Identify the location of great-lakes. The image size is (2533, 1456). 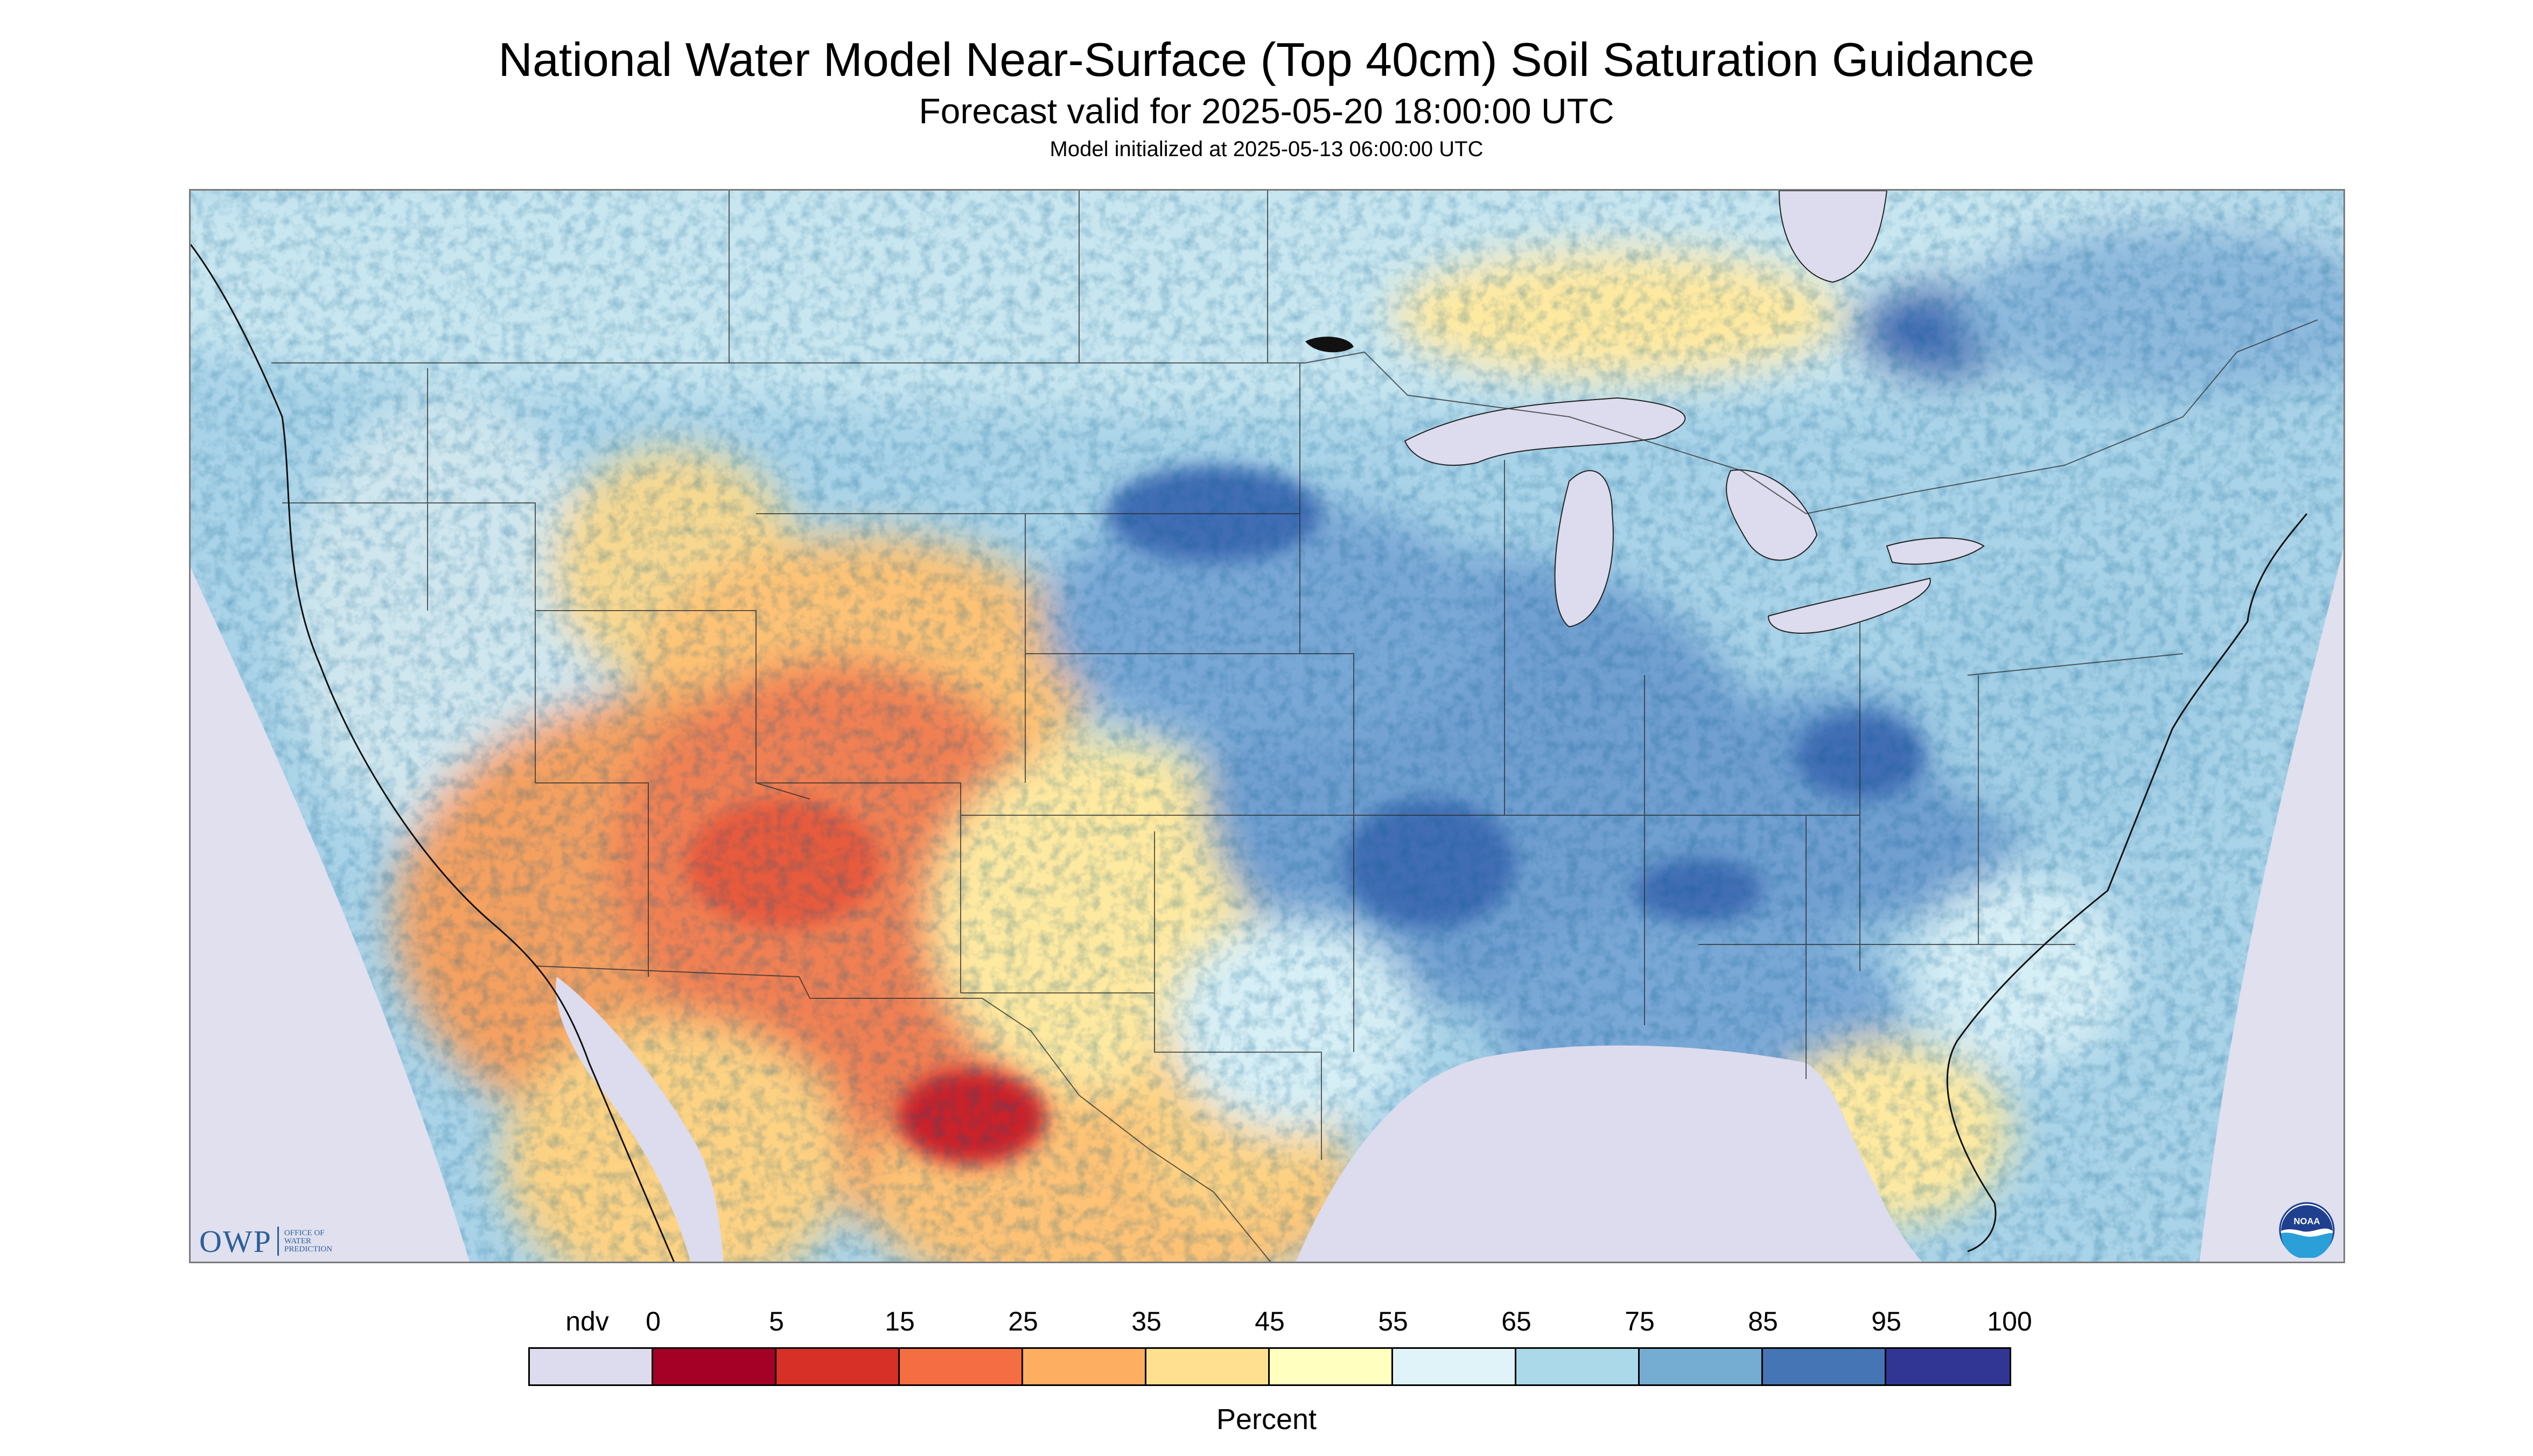
(1695, 515).